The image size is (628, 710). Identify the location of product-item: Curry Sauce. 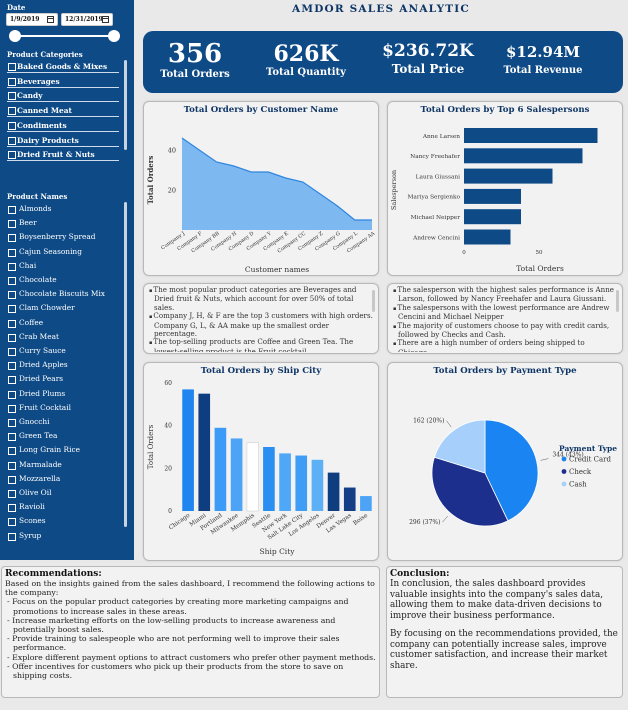
(63, 351).